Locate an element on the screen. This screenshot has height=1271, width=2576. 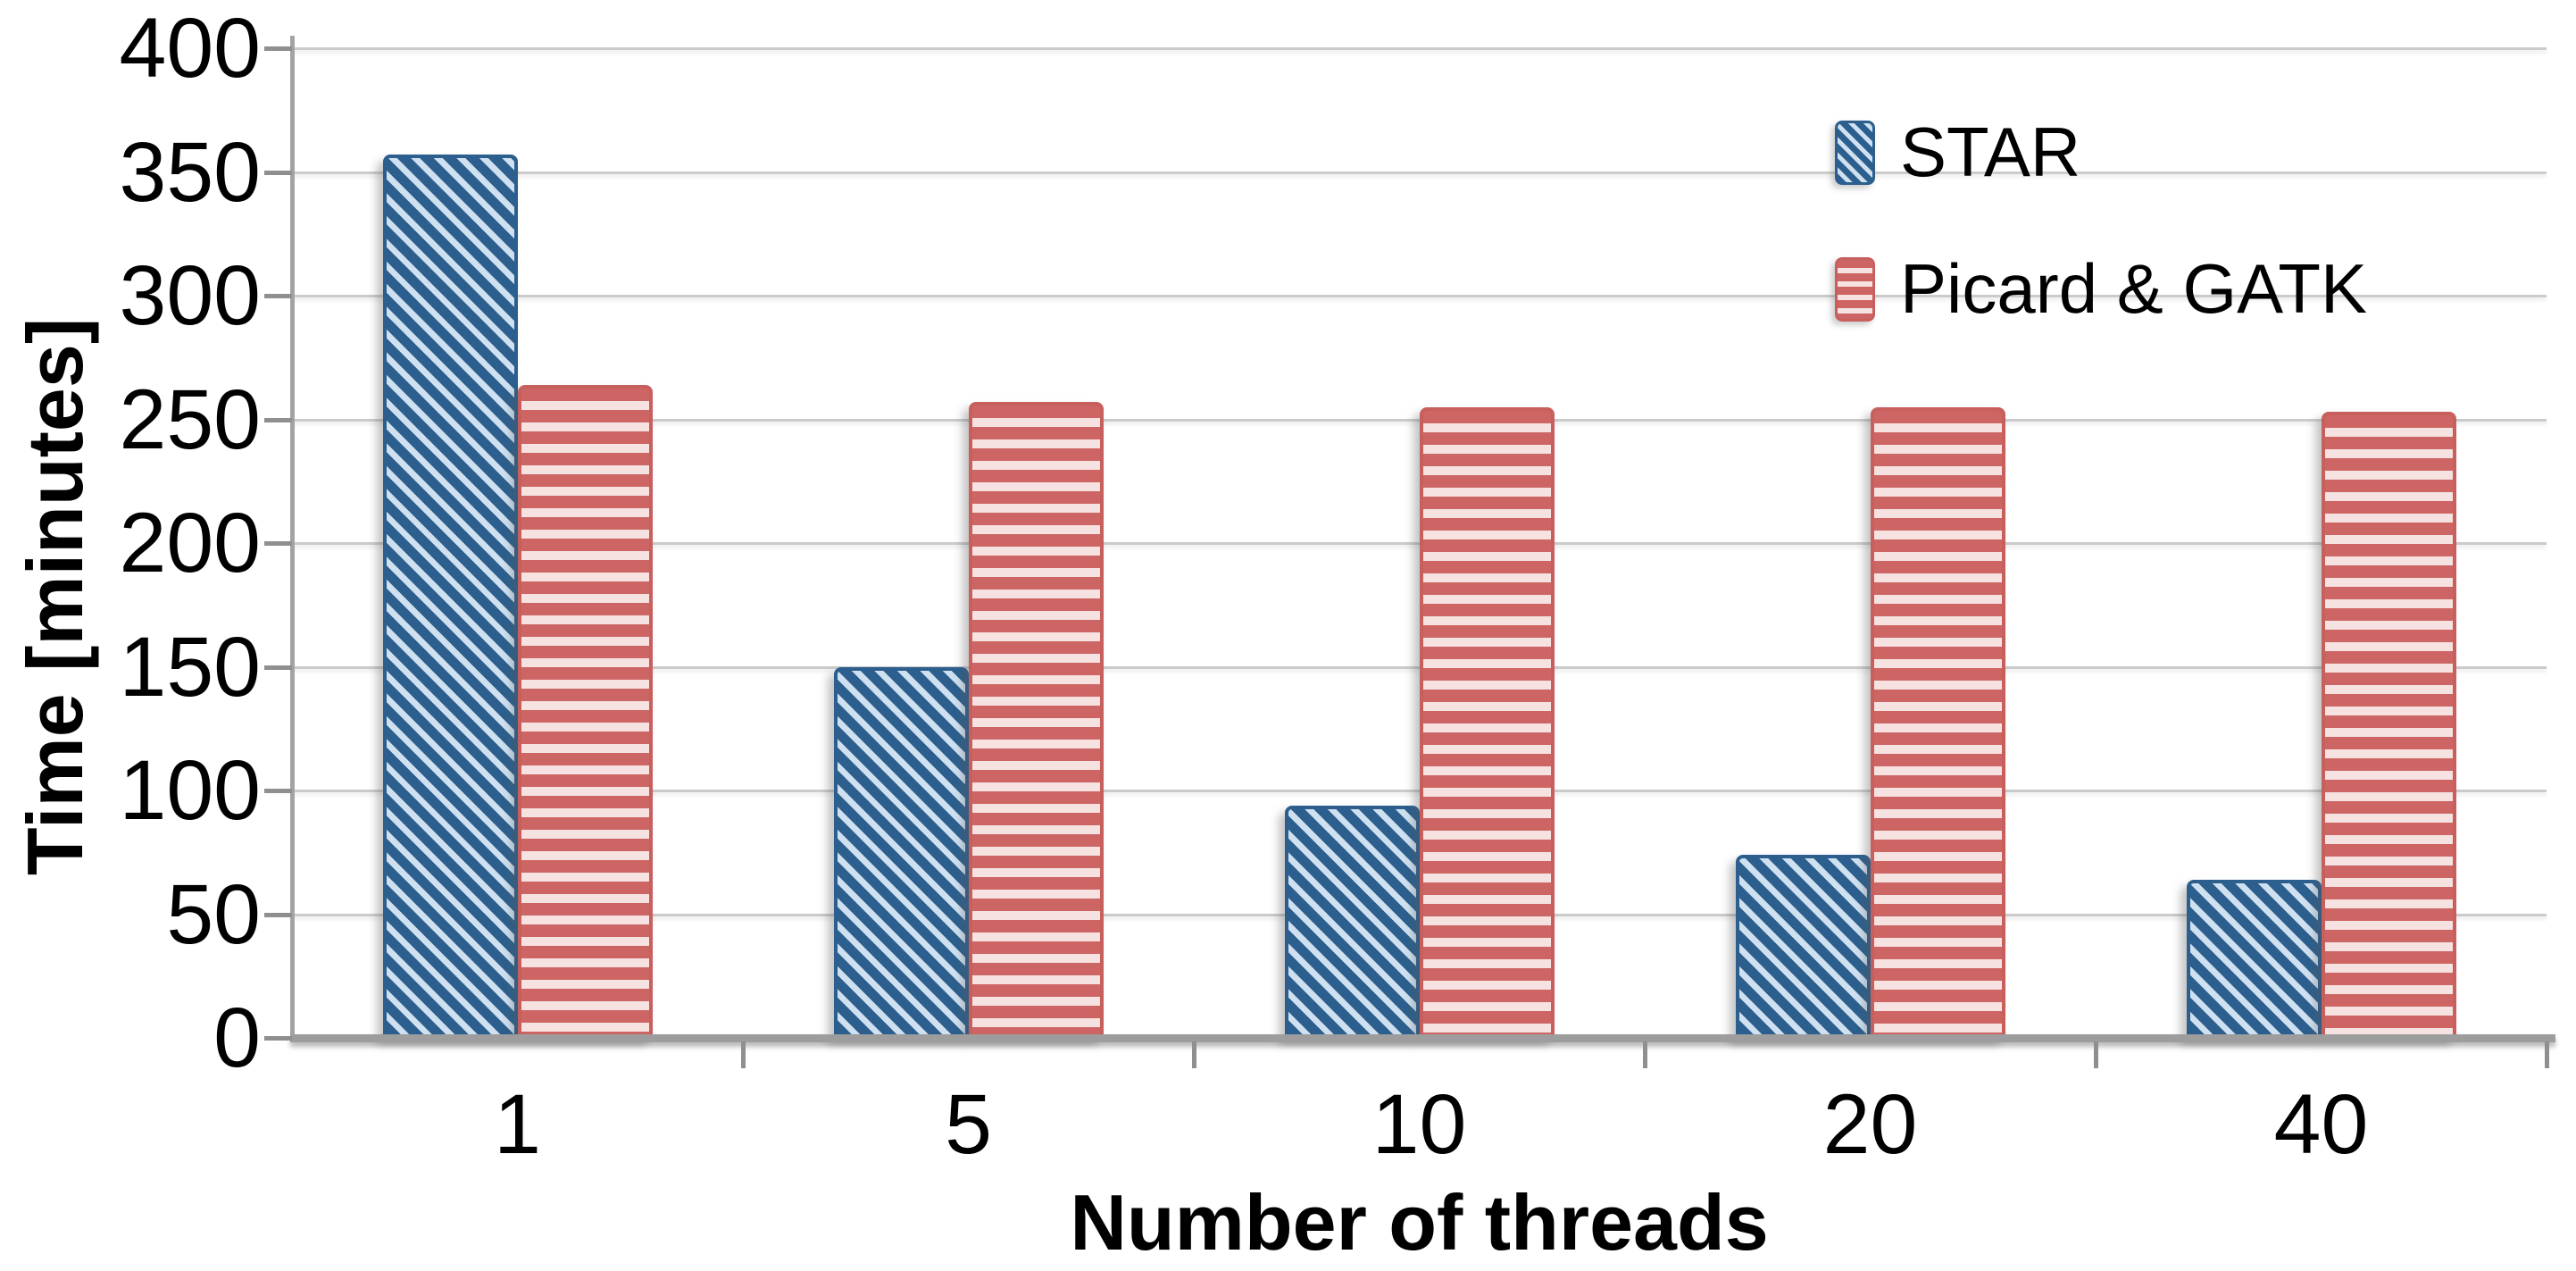
legend-item-picard-gatk: Picard & GATK is located at coordinates (2101, 289).